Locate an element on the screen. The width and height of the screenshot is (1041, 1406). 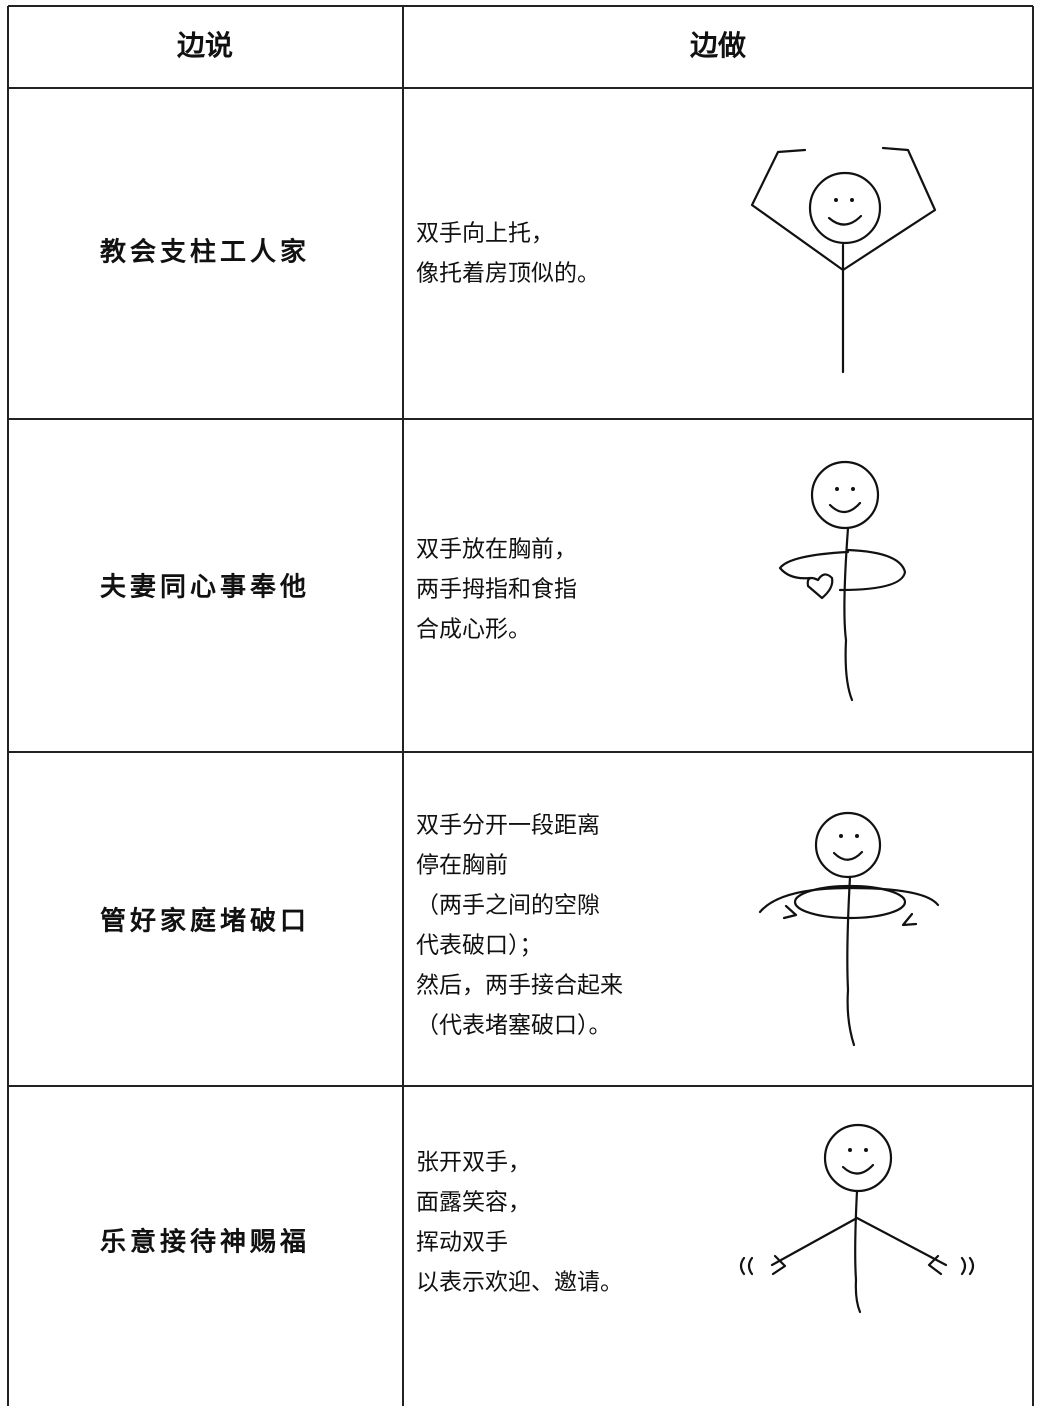
do-text: 代表破口）； is located at coordinates (479, 946).